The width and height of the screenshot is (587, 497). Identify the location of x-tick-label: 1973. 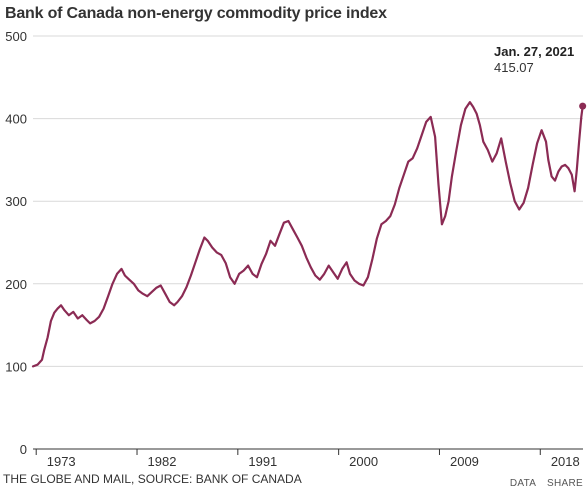
(61, 461).